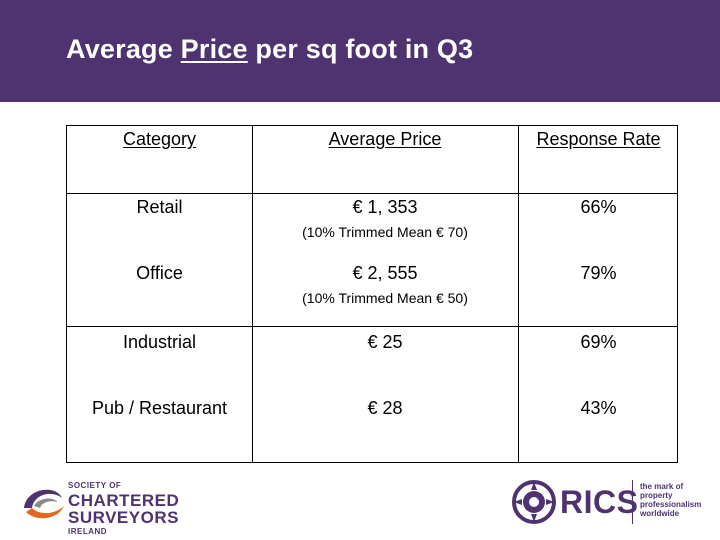 This screenshot has height=540, width=720. What do you see at coordinates (123, 49) in the screenshot?
I see `title-prefix: Average` at bounding box center [123, 49].